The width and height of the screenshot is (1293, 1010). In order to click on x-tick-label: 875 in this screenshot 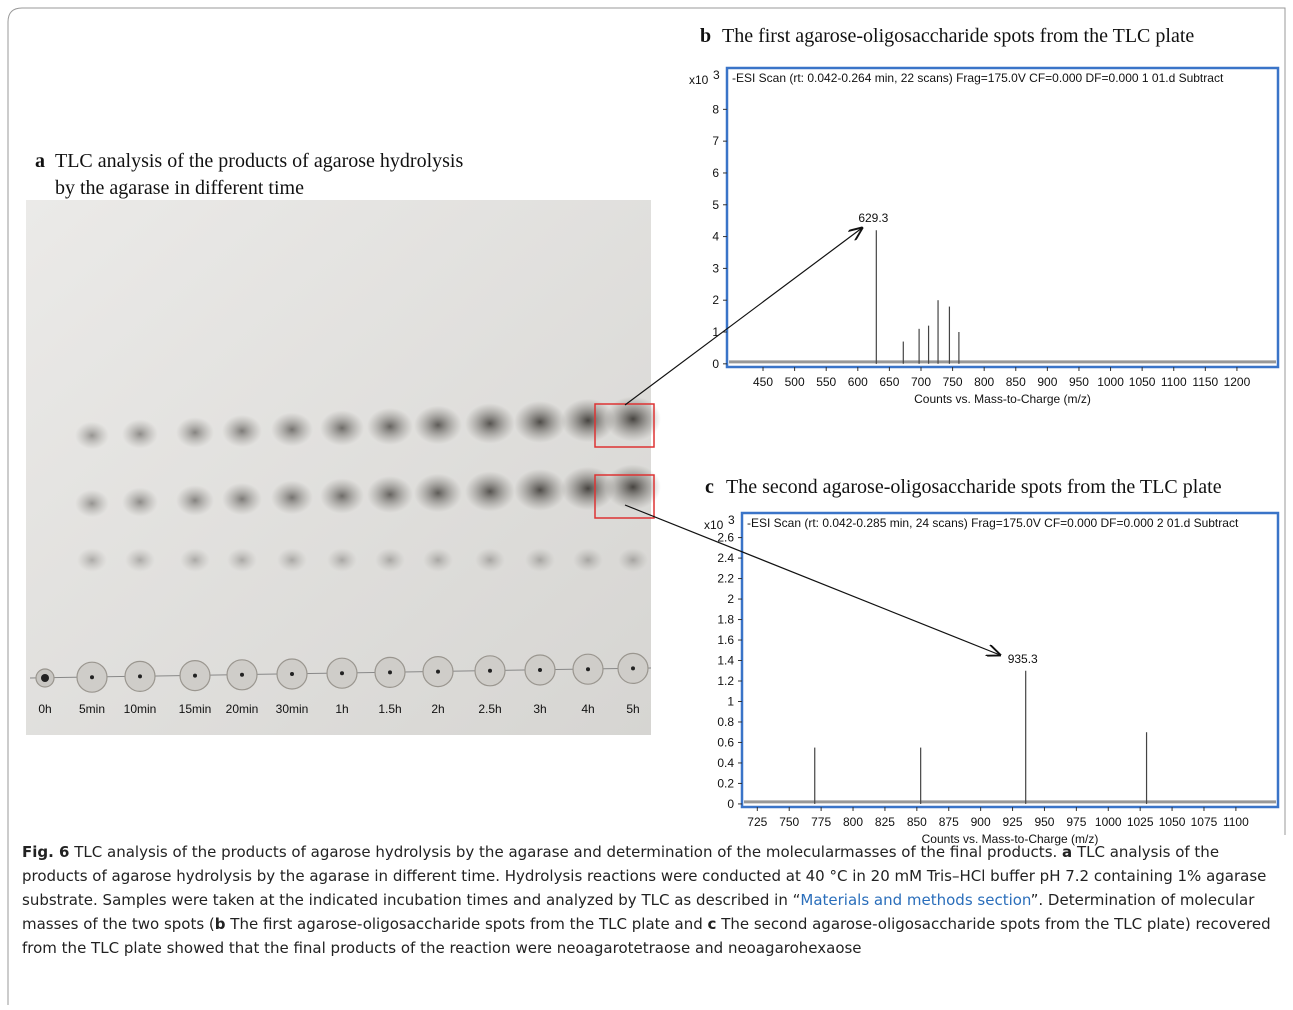, I will do `click(949, 822)`.